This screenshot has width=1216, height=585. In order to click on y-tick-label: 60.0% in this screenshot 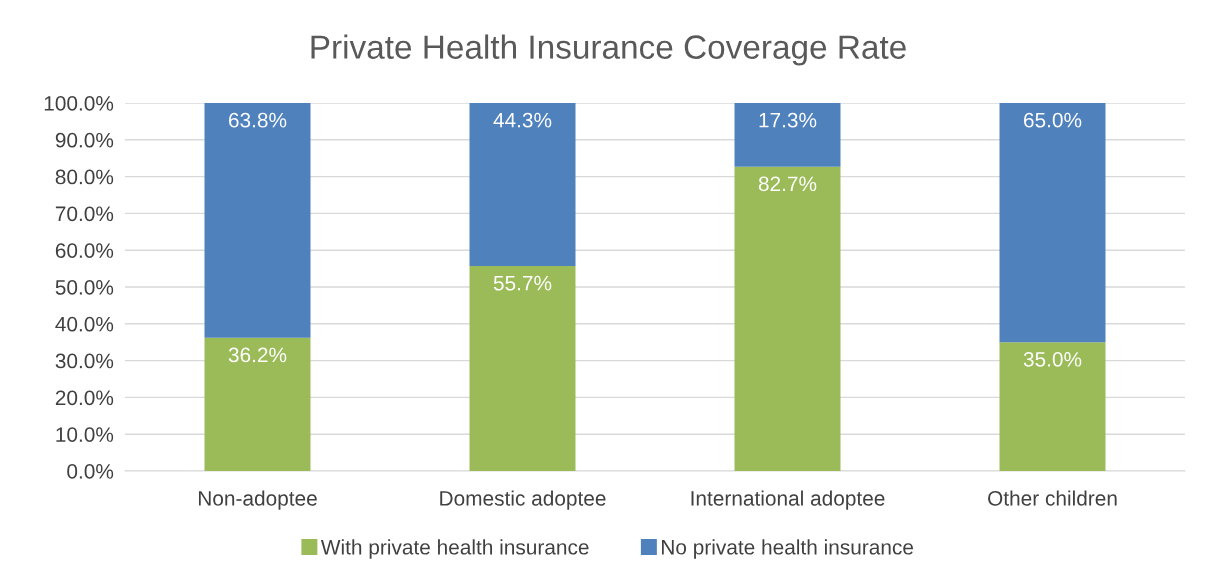, I will do `click(84, 250)`.